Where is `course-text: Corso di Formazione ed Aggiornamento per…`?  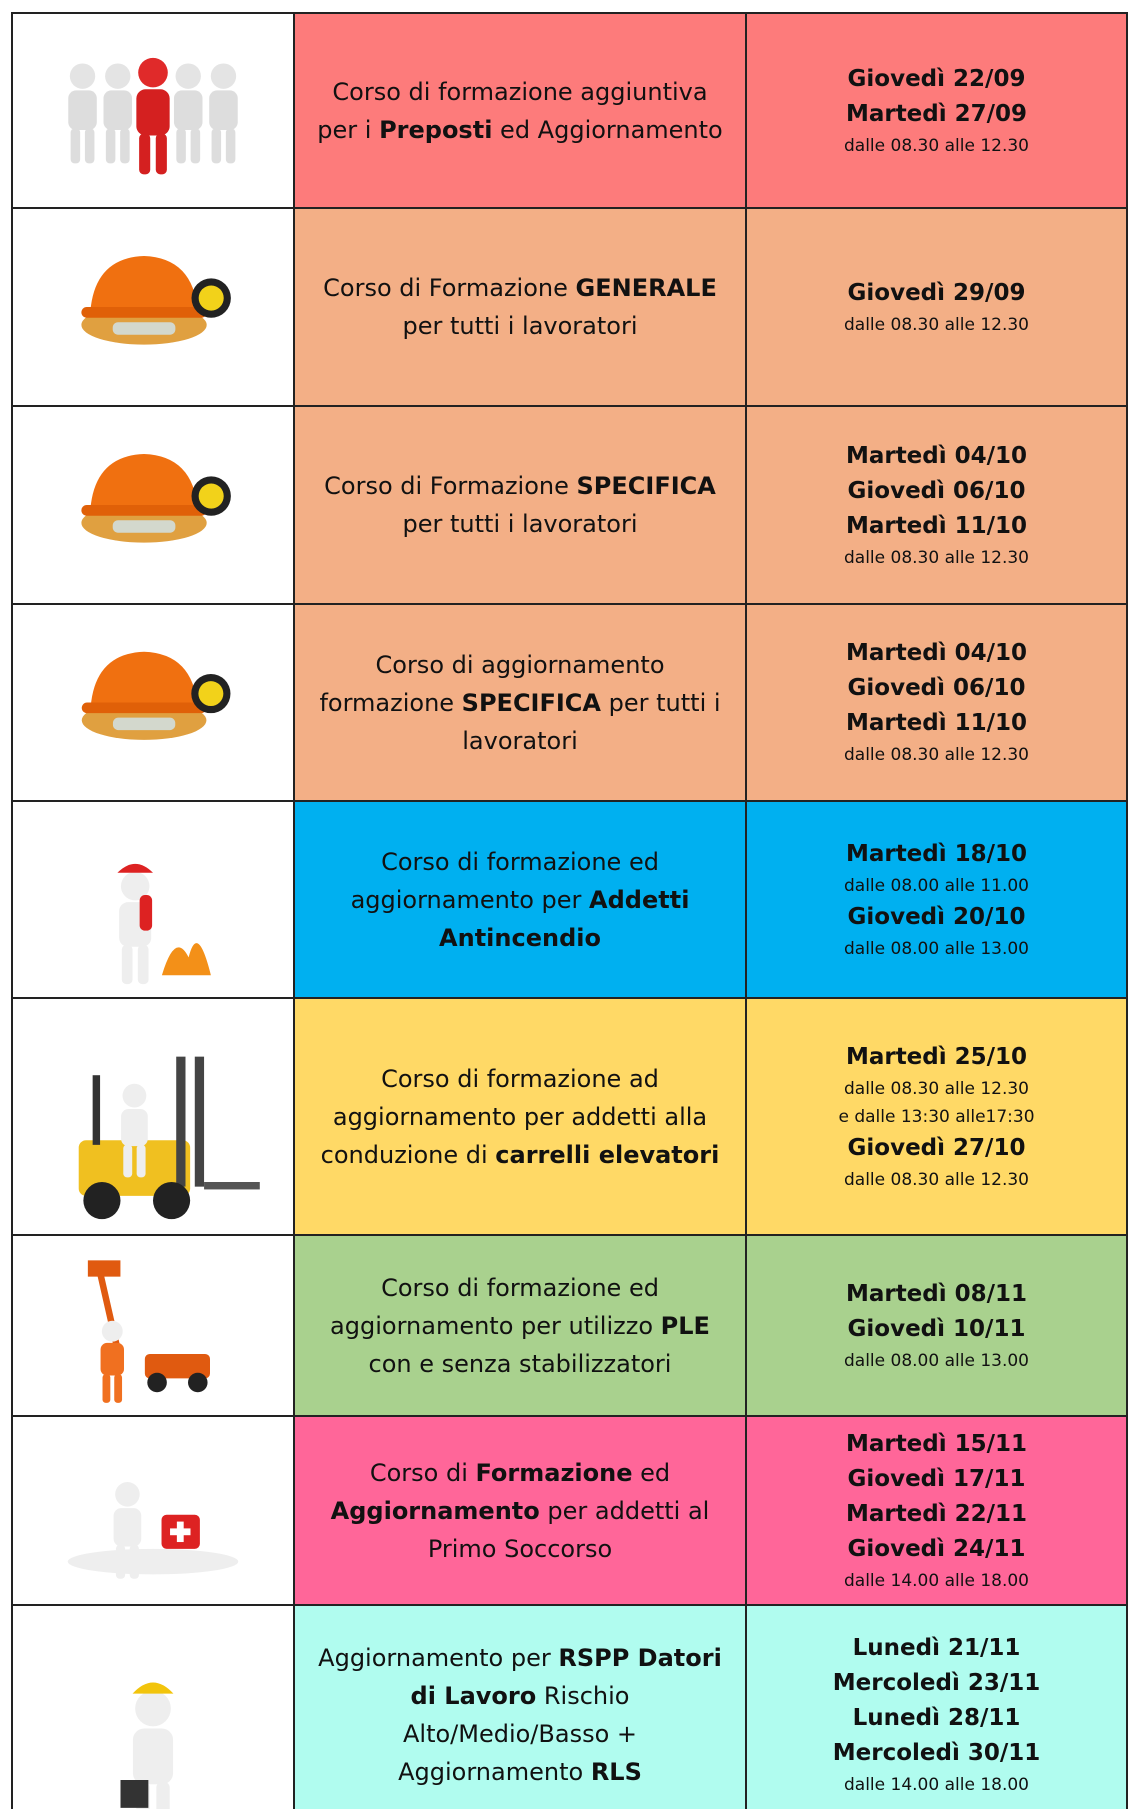 course-text: Corso di Formazione ed Aggiornamento per… is located at coordinates (520, 1511).